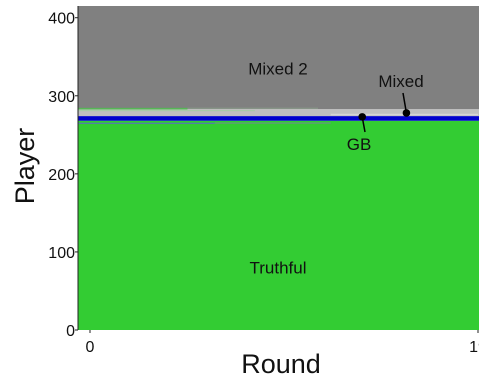  Describe the element at coordinates (406, 113) in the screenshot. I see `annotation-mixed-marker` at that location.